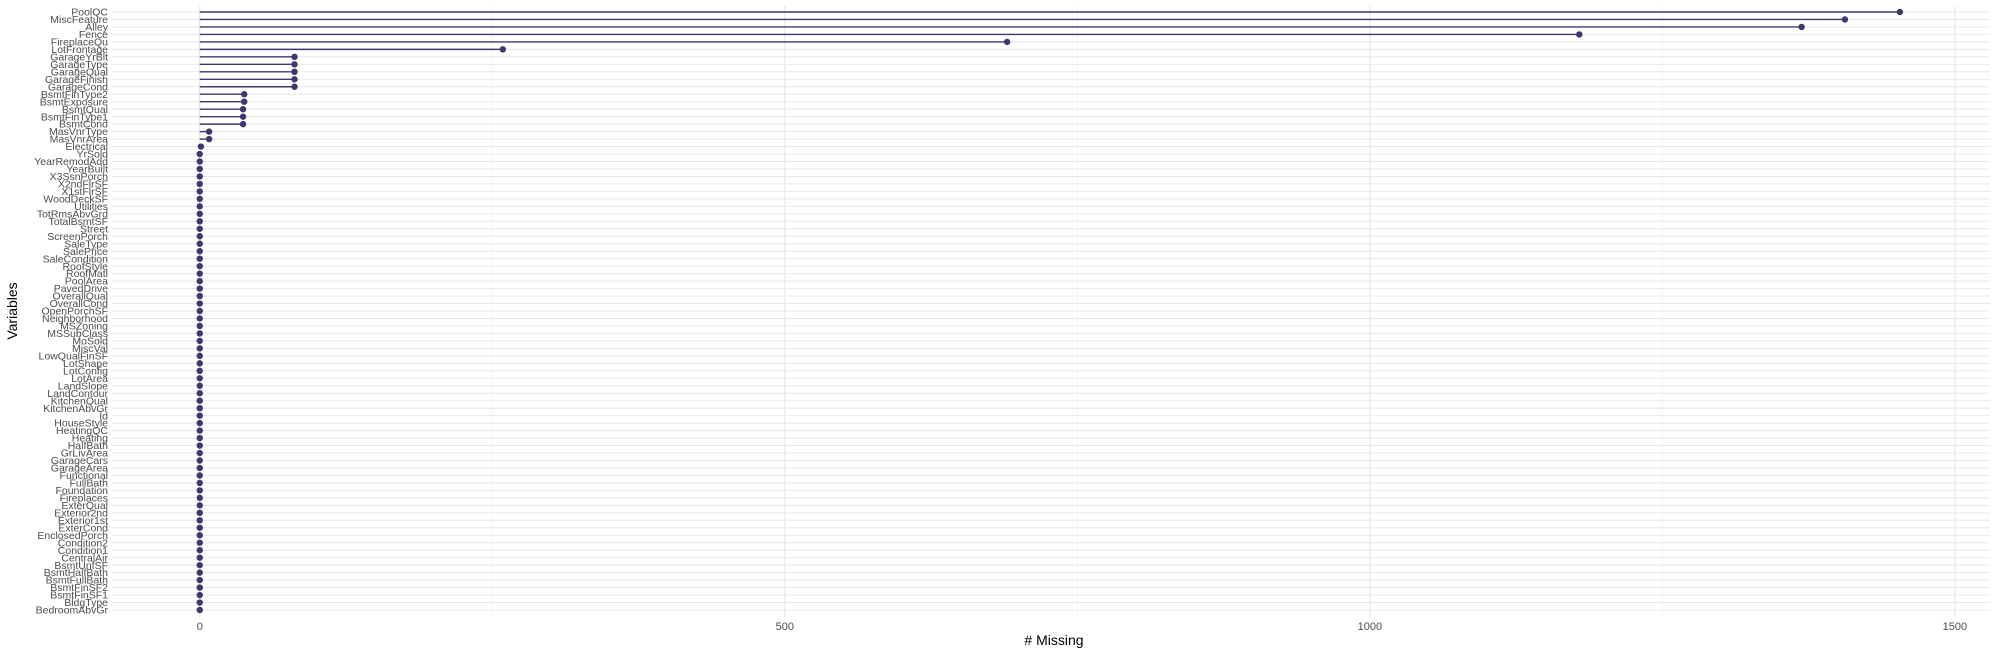 The height and width of the screenshot is (655, 2000). I want to click on y-tick-label: Foundation, so click(81, 491).